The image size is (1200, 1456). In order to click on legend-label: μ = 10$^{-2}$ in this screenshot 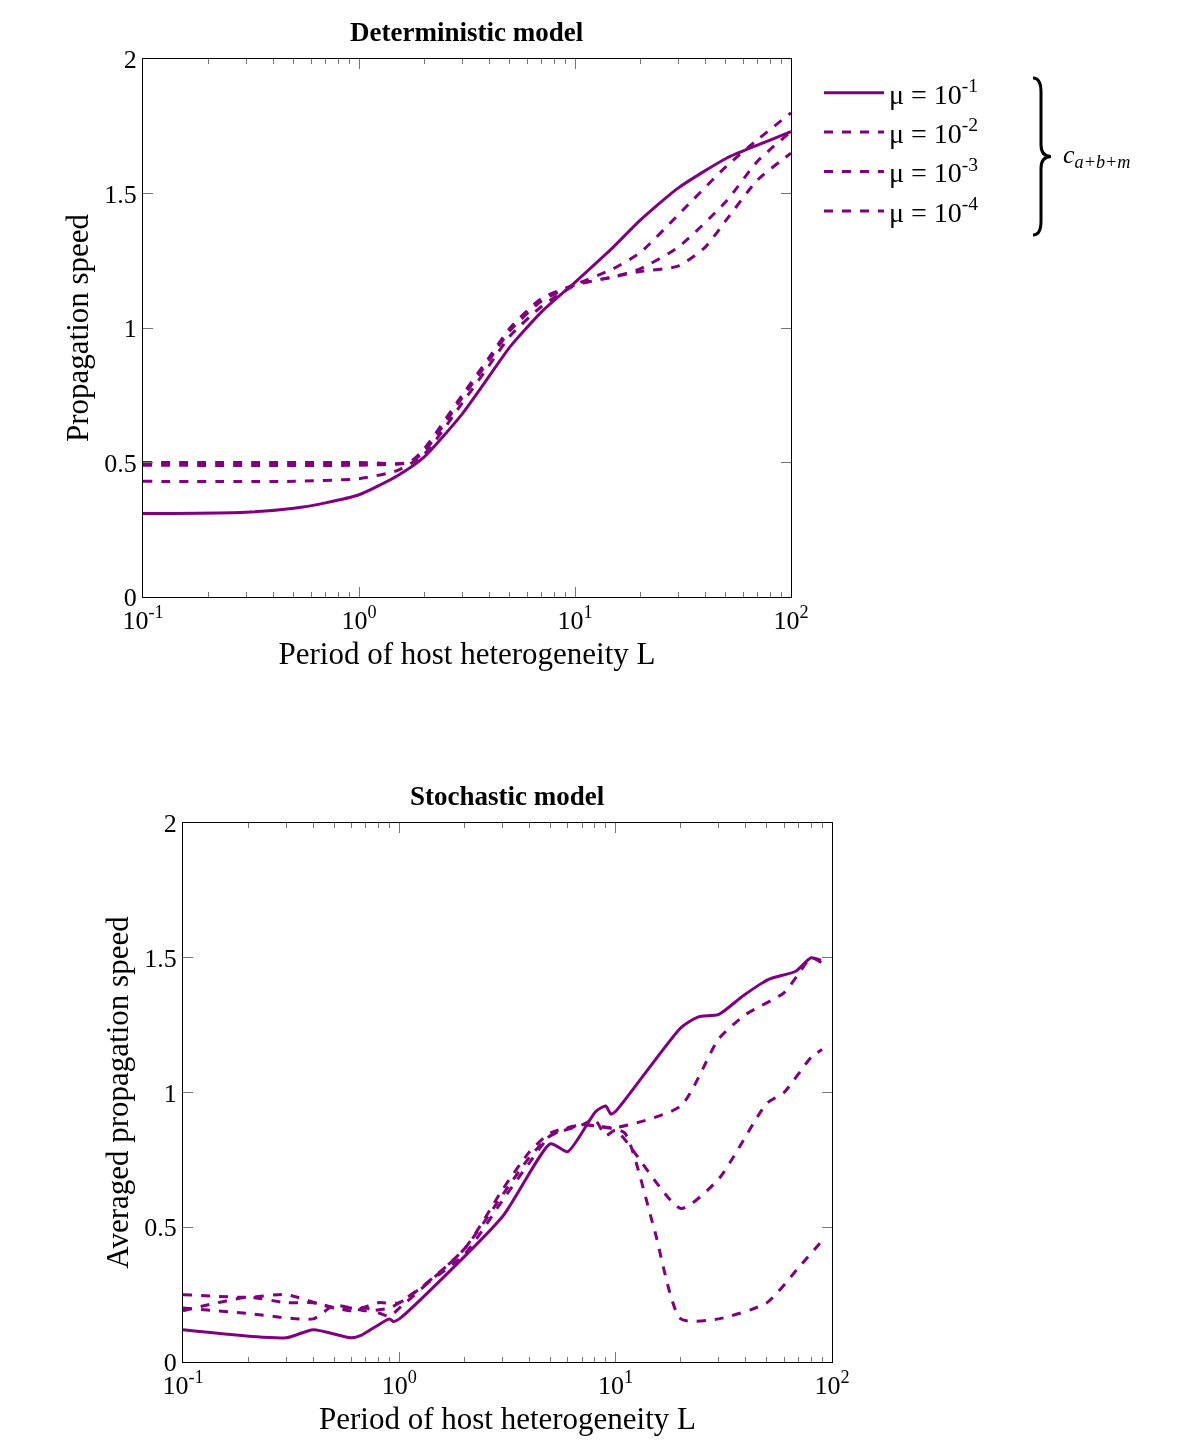, I will do `click(934, 132)`.